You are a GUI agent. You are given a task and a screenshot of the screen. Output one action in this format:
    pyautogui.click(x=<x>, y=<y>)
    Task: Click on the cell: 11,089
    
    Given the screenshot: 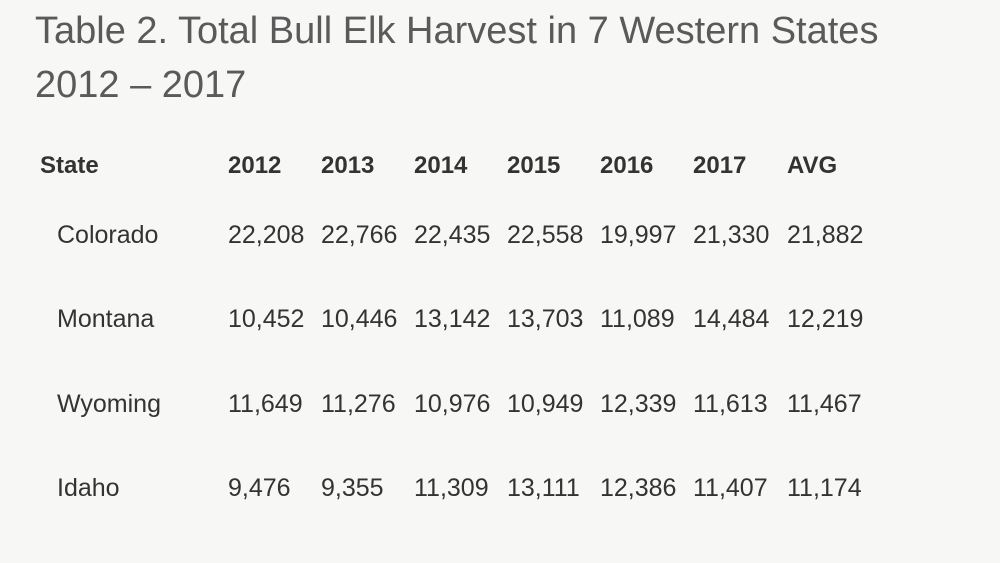 What is the action you would take?
    pyautogui.click(x=637, y=319)
    